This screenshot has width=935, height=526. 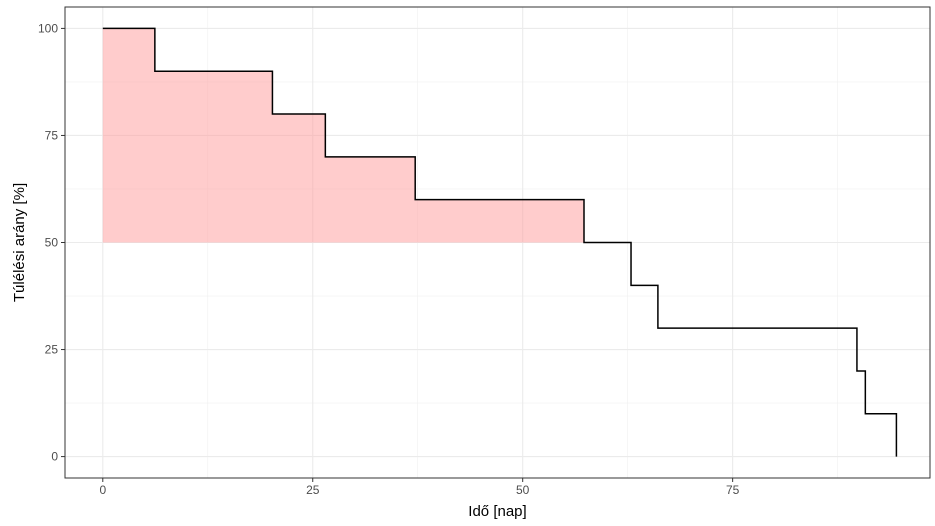 What do you see at coordinates (733, 490) in the screenshot?
I see `x-tick-label: 75` at bounding box center [733, 490].